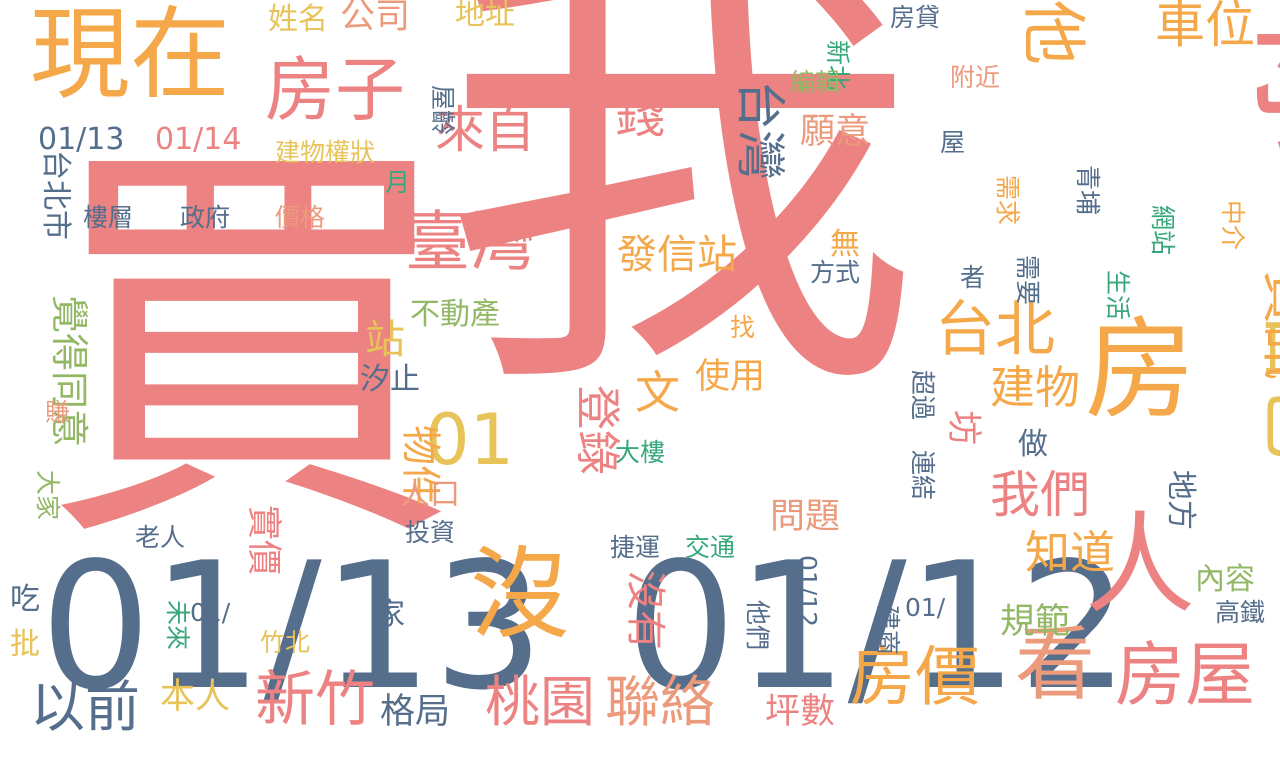 The width and height of the screenshot is (1280, 768). I want to click on cloud-word: 竹北, so click(285, 642).